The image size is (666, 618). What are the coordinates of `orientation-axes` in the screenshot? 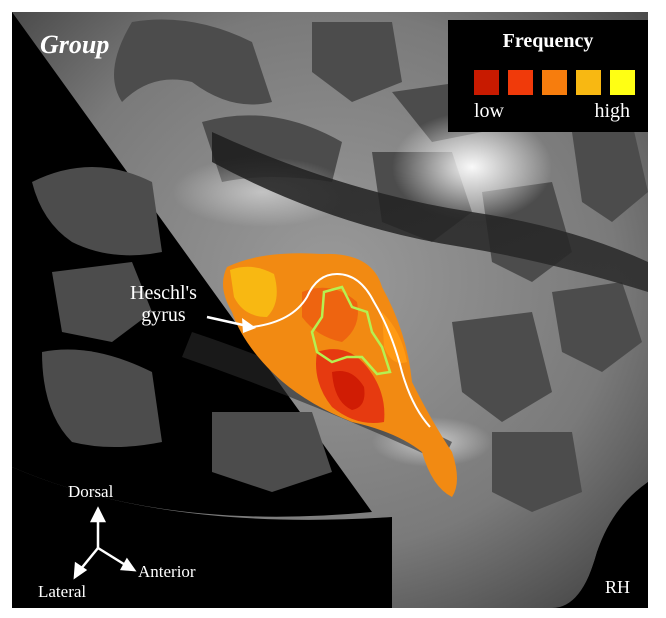 It's located at (105, 543).